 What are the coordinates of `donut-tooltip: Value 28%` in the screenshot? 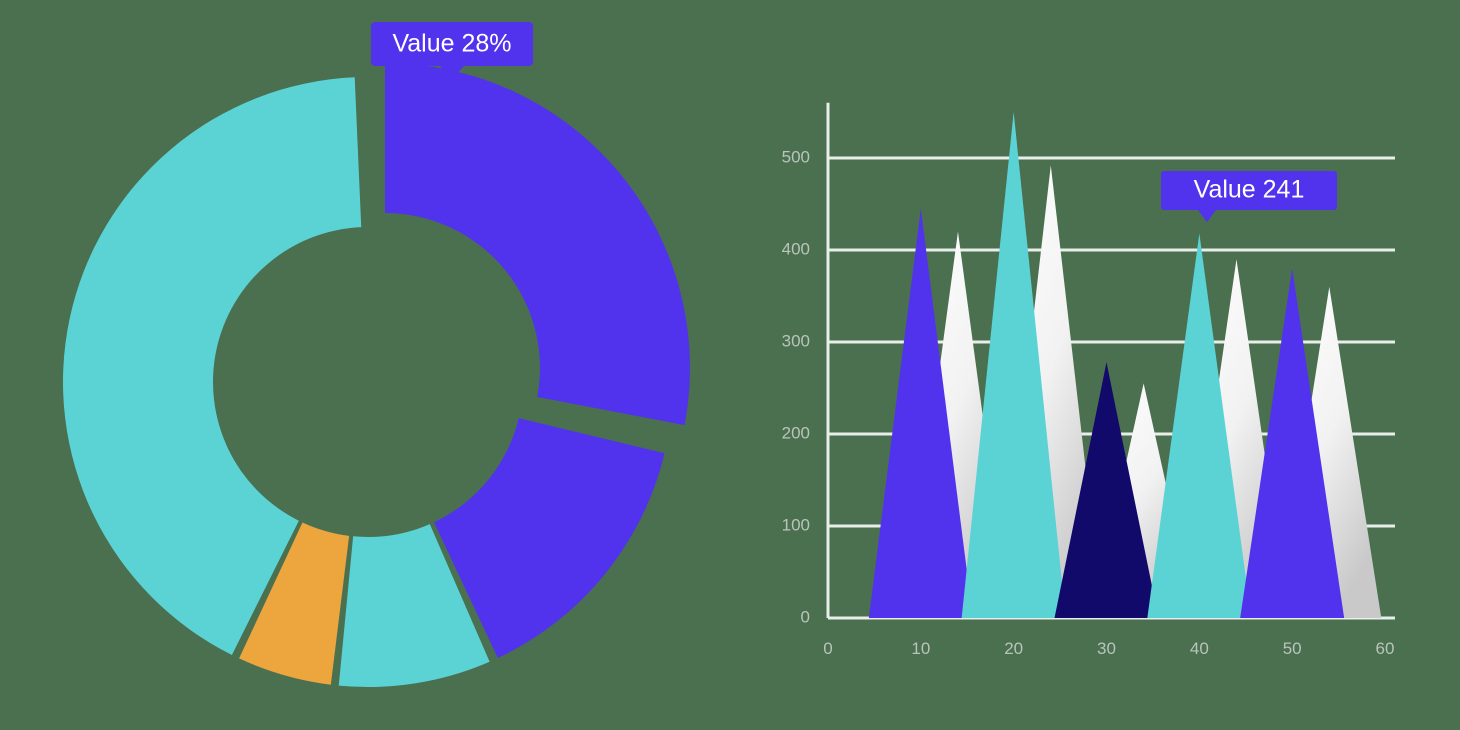 It's located at (452, 50).